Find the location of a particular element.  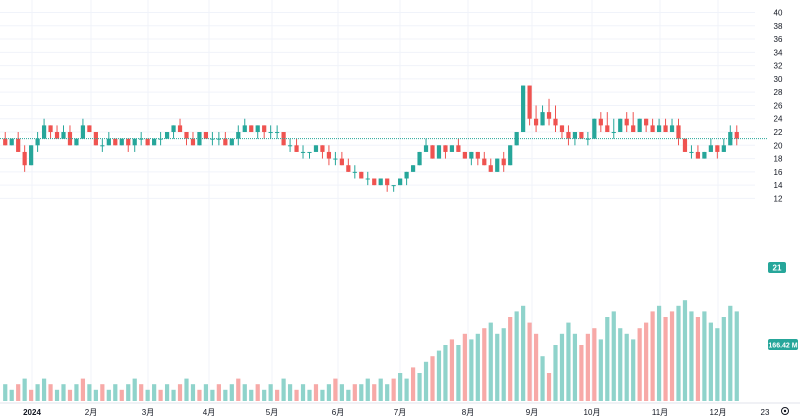

y-tick-label: 38 is located at coordinates (778, 26).